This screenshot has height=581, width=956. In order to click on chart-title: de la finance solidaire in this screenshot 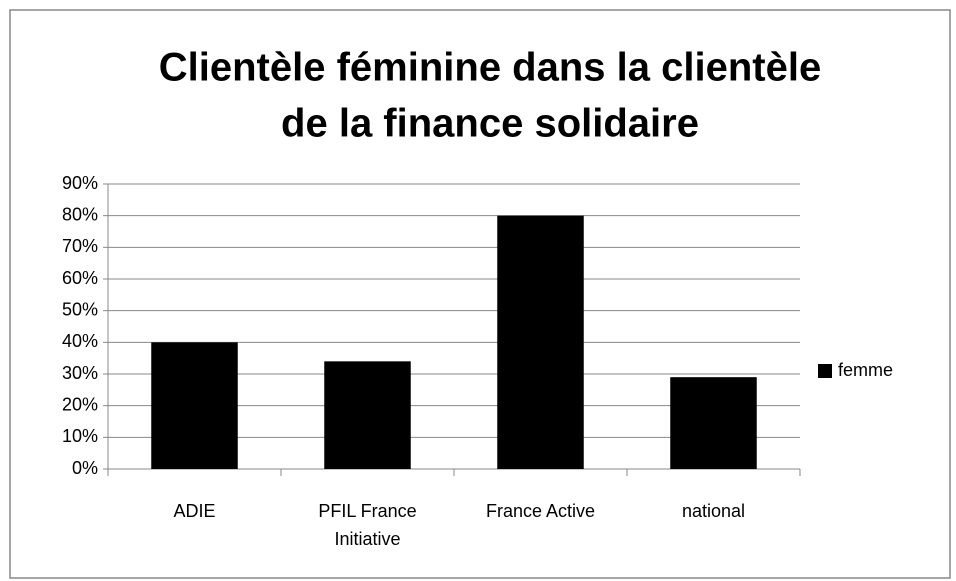, I will do `click(490, 124)`.